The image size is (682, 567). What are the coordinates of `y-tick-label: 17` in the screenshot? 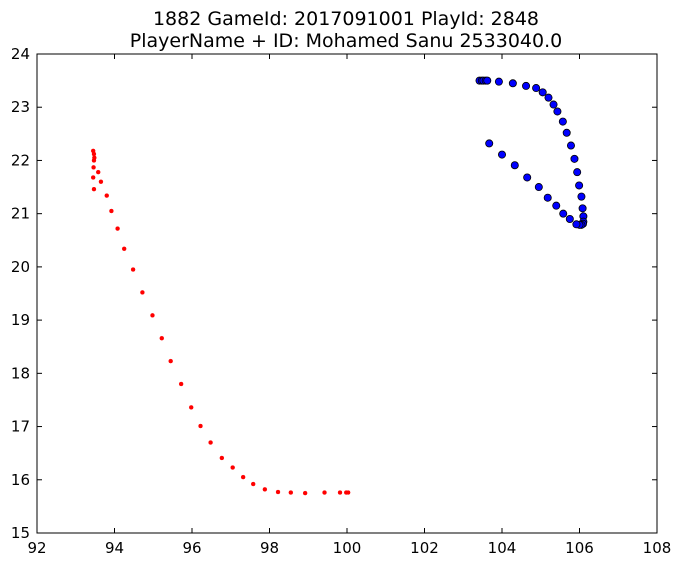 It's located at (20, 427).